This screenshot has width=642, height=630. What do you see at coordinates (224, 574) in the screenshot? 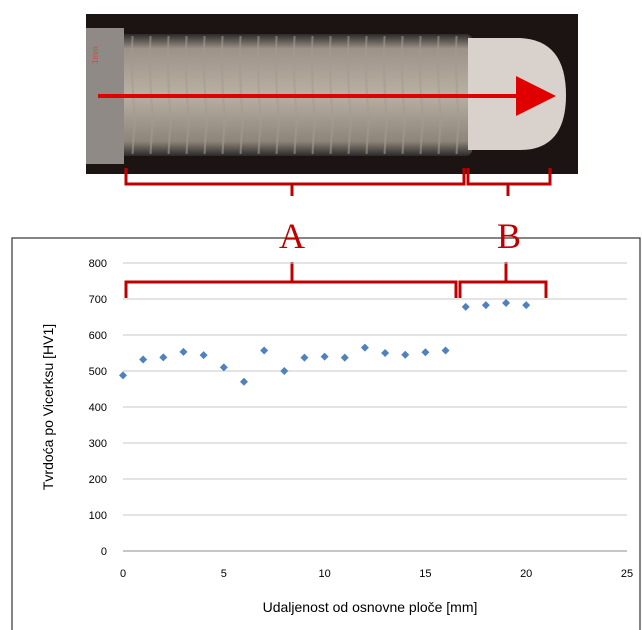
I see `x-tick-label: 5` at bounding box center [224, 574].